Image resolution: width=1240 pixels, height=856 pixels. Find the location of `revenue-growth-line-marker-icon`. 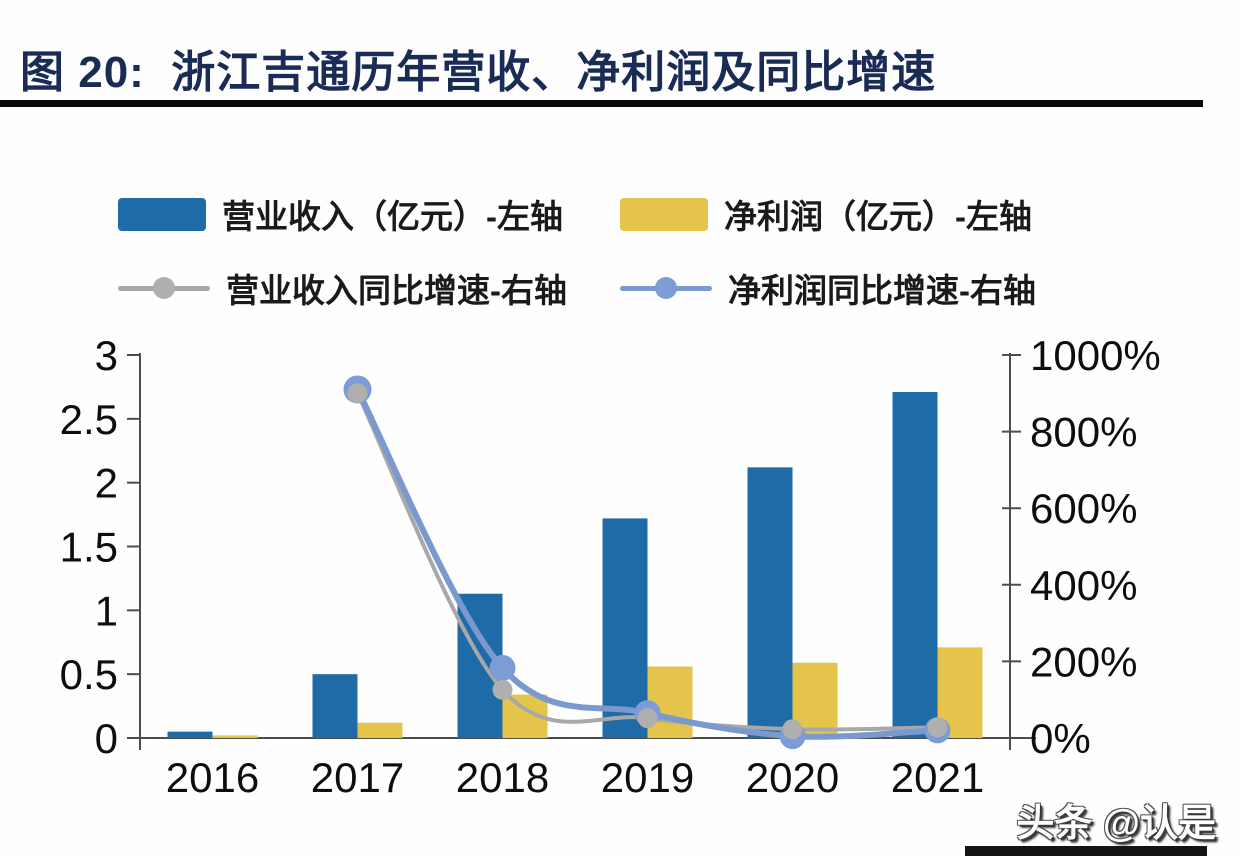

revenue-growth-line-marker-icon is located at coordinates (164, 288).